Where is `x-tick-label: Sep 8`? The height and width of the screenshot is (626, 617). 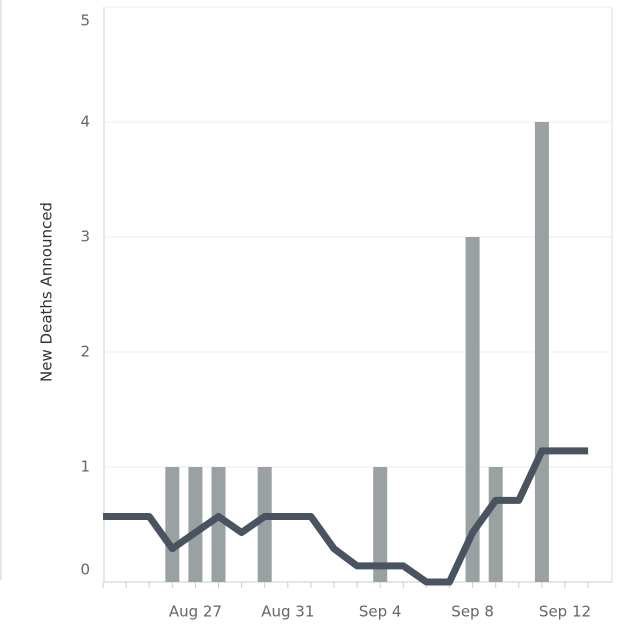 x-tick-label: Sep 8 is located at coordinates (472, 612).